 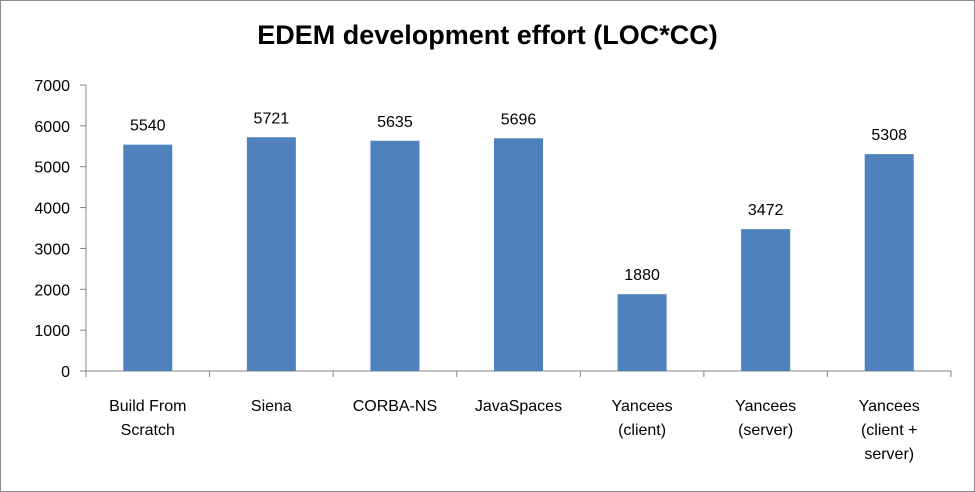 What do you see at coordinates (52, 331) in the screenshot?
I see `y-tick-label: 1000` at bounding box center [52, 331].